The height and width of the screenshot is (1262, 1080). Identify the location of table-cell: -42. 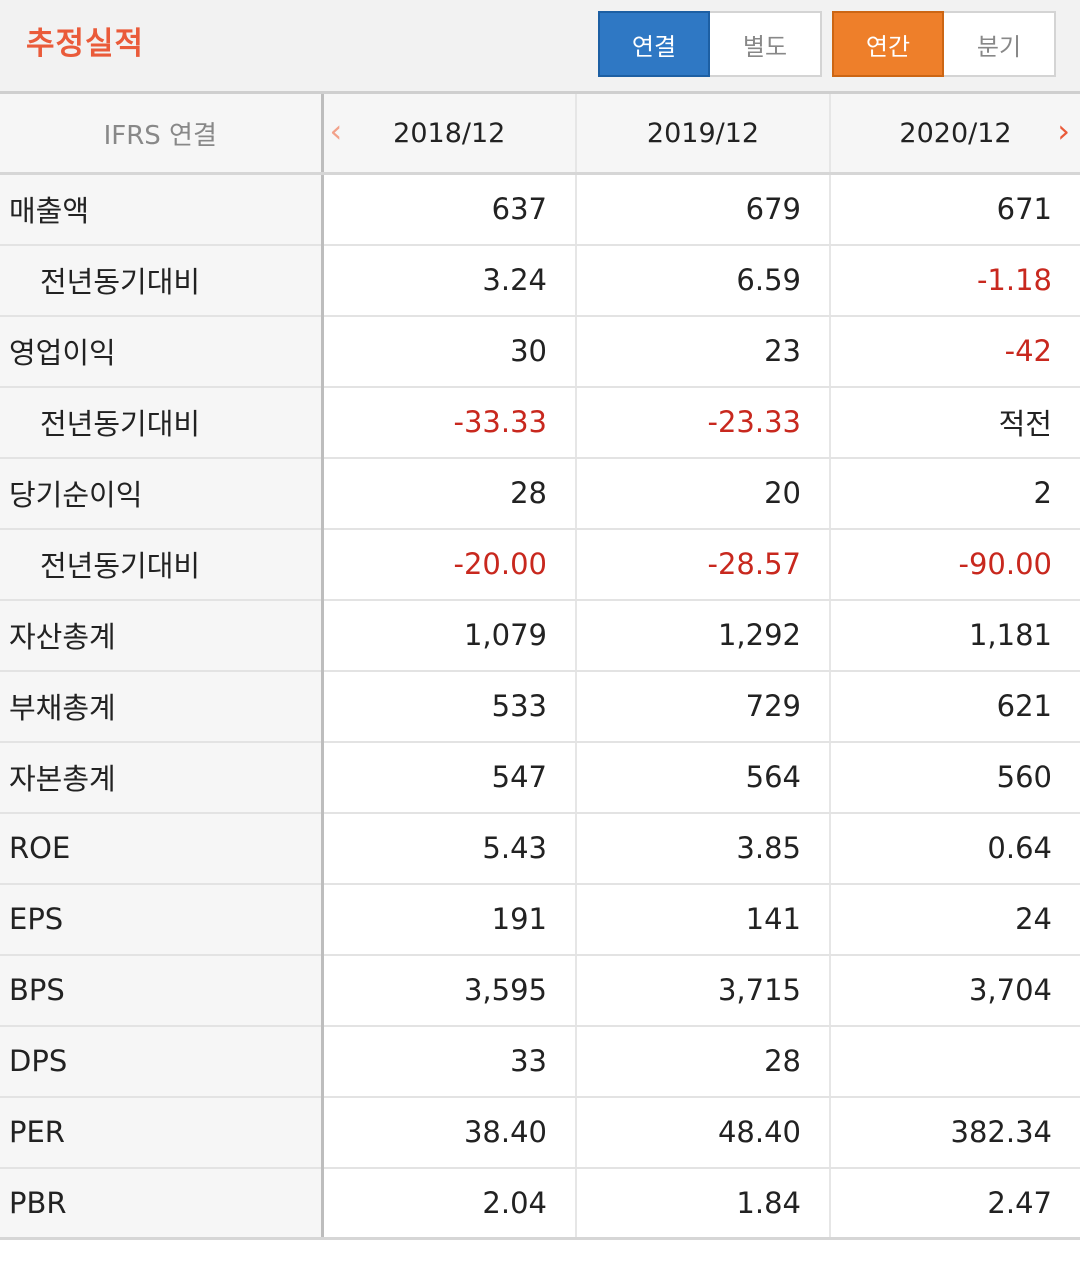
(954, 351).